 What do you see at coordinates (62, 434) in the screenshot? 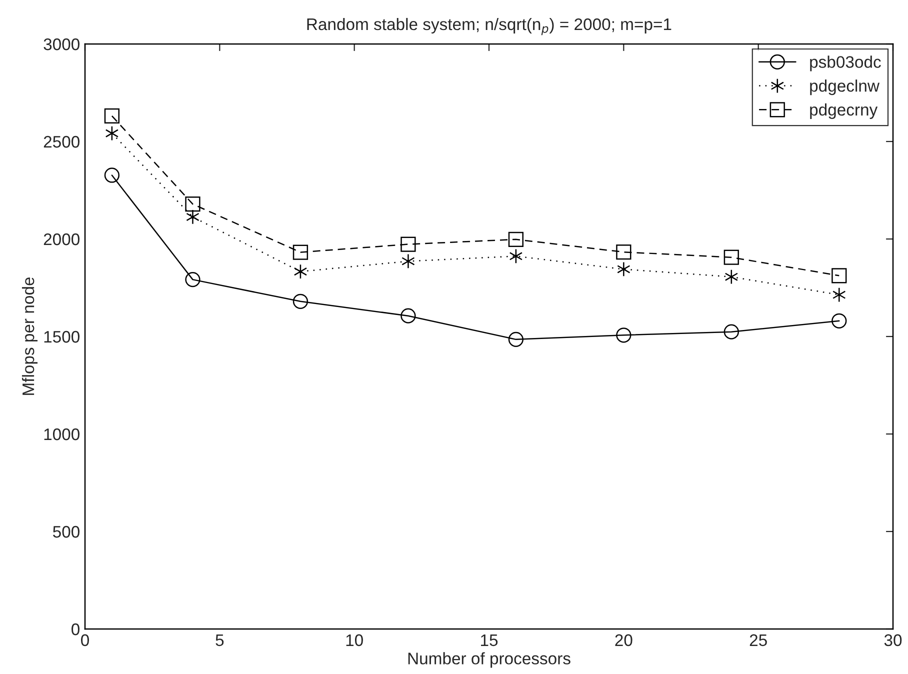
I see `y-tick-label: 1000` at bounding box center [62, 434].